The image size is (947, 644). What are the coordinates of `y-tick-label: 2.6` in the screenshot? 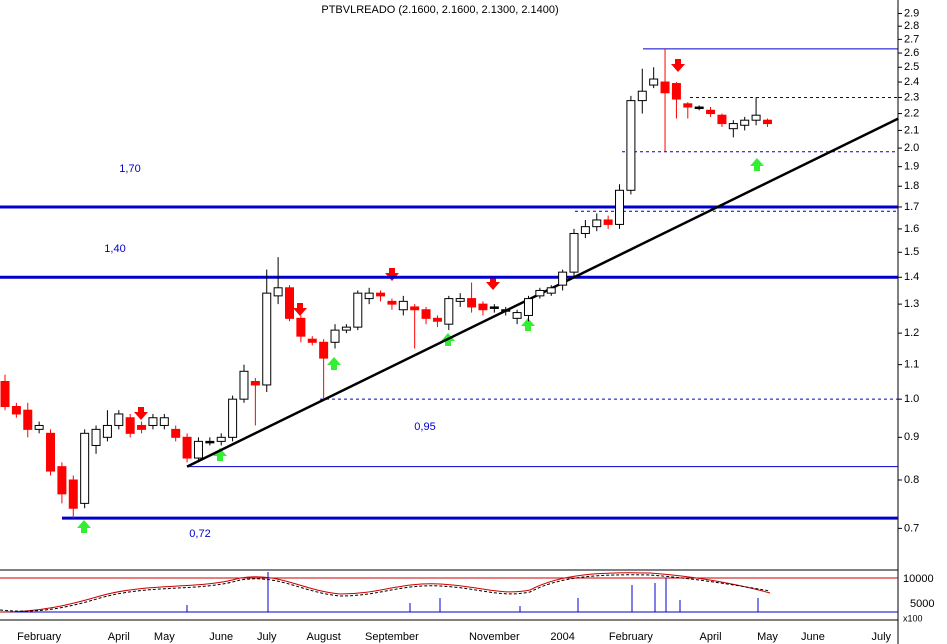 It's located at (911, 53).